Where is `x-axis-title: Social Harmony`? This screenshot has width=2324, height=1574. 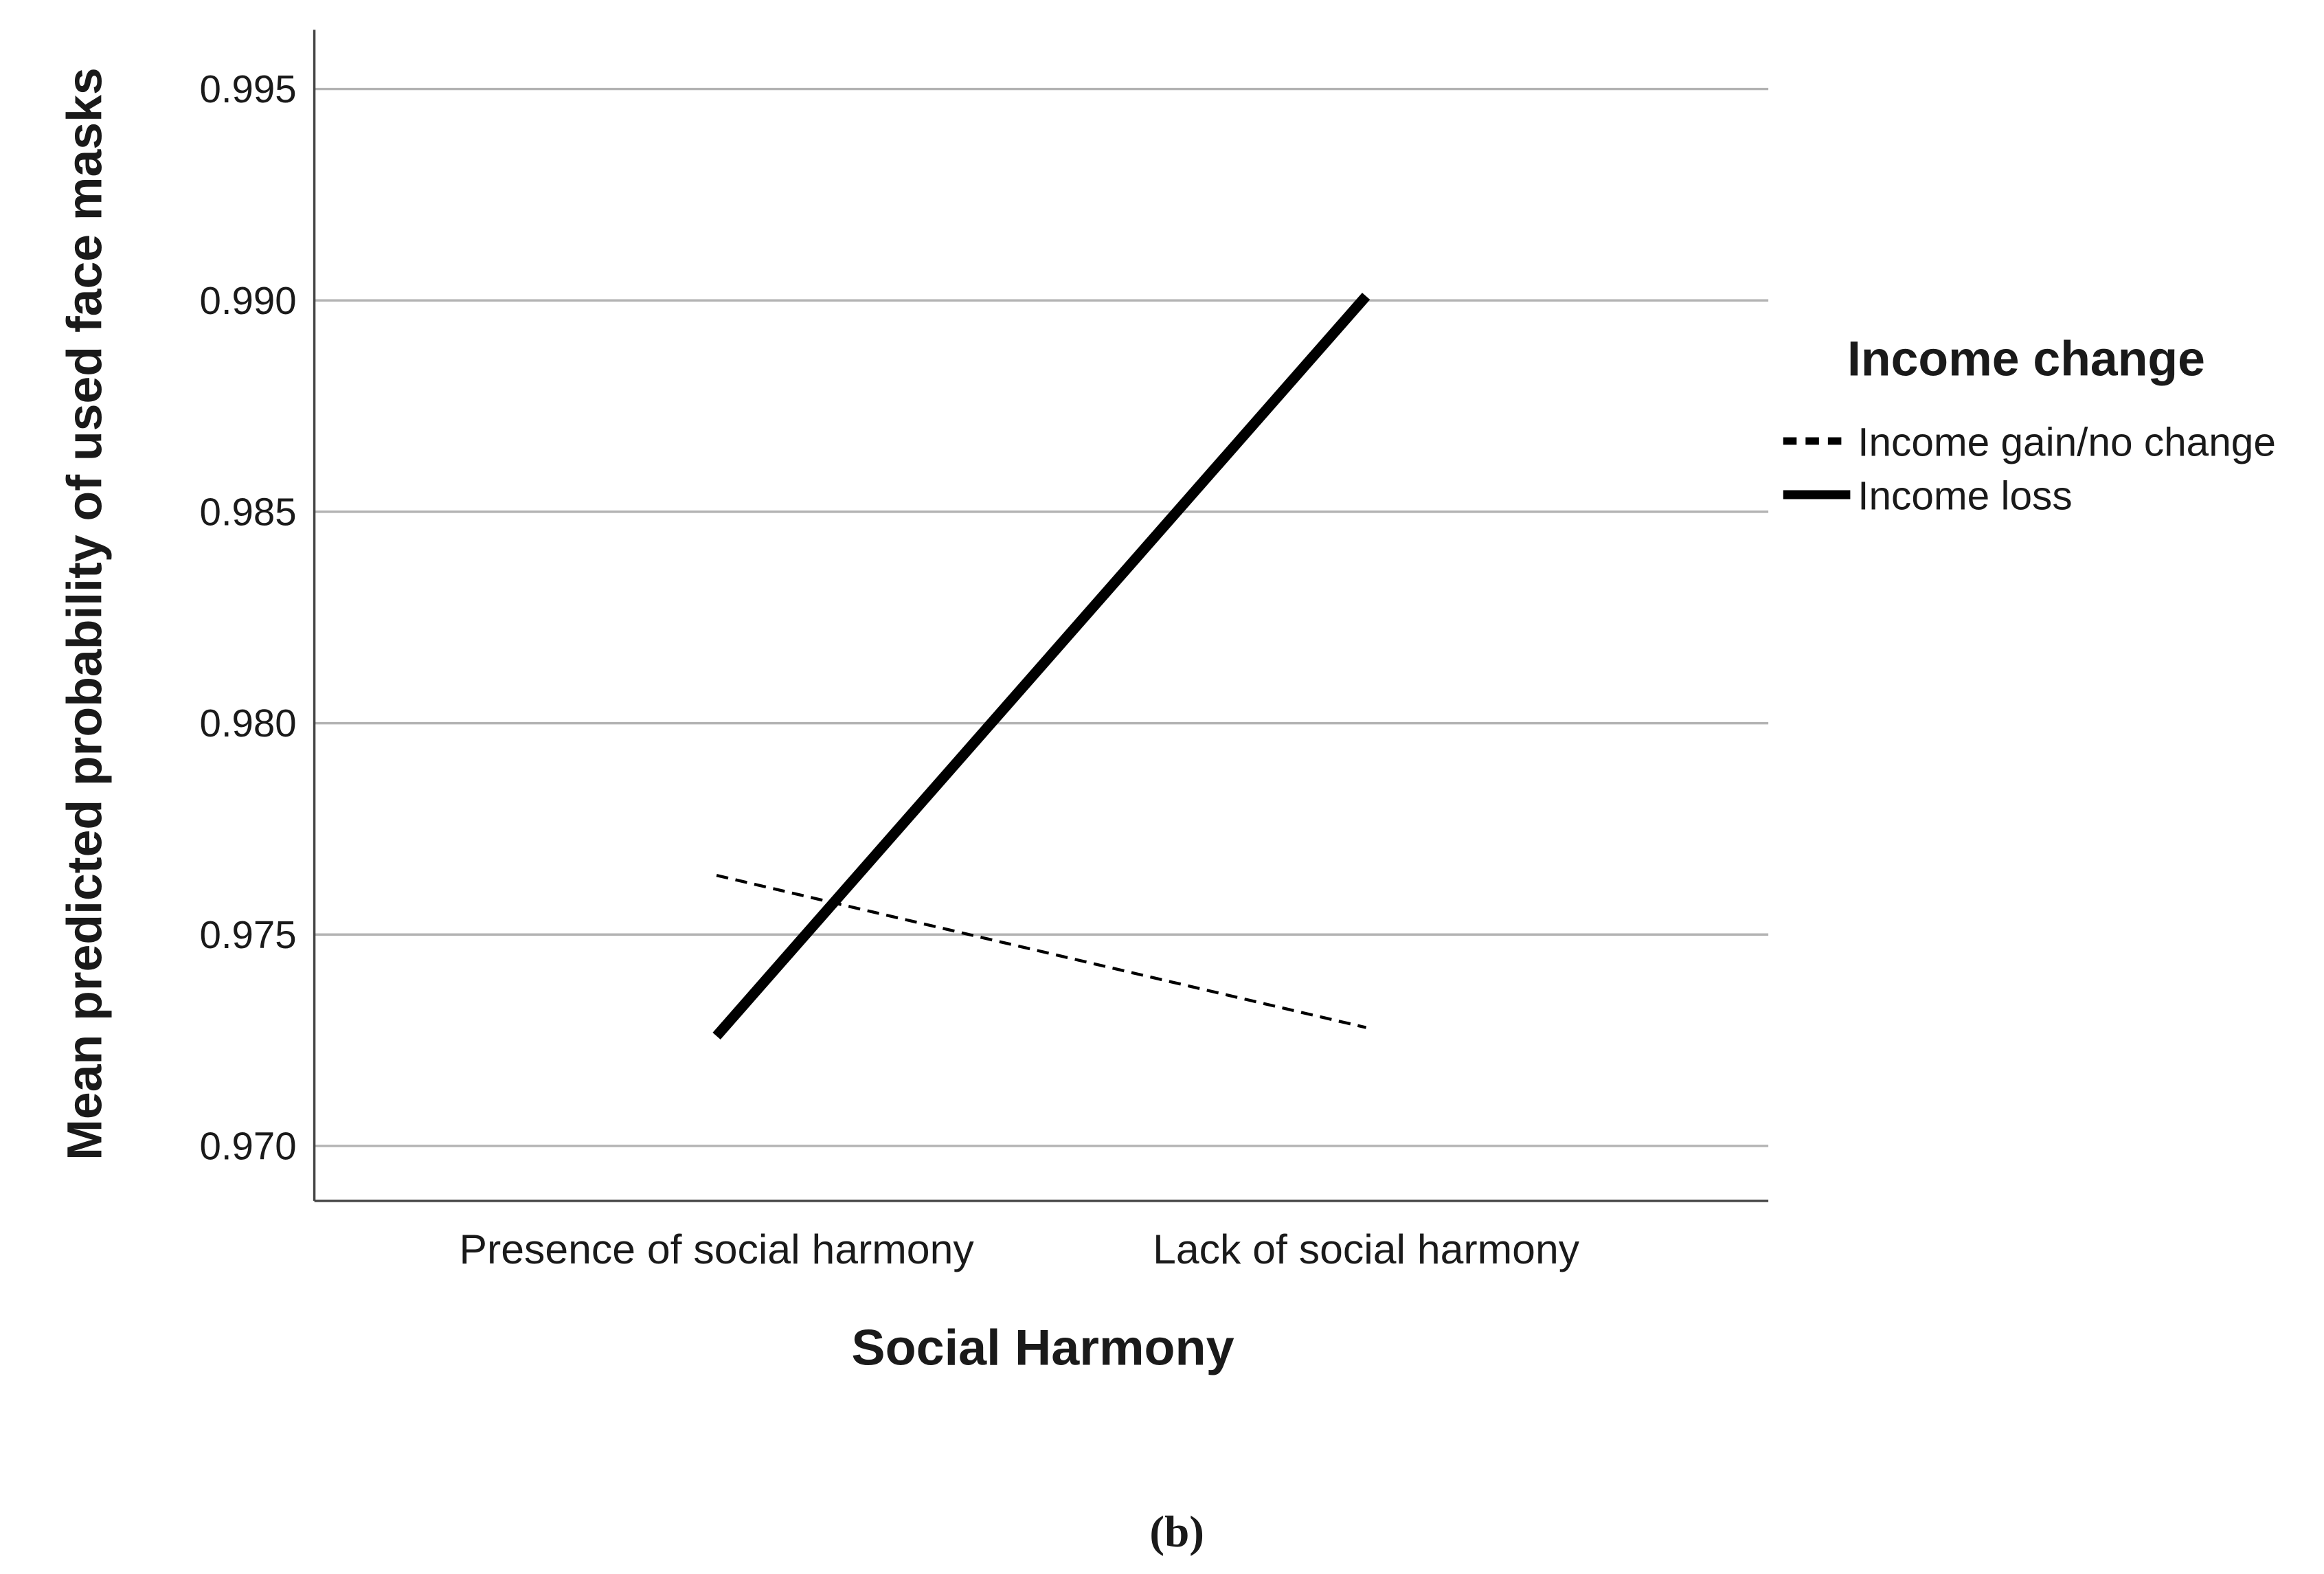 x-axis-title: Social Harmony is located at coordinates (1042, 1346).